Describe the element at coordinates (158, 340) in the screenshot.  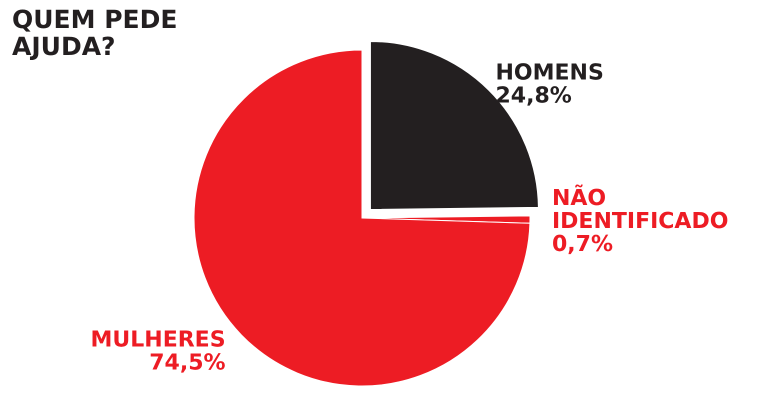
I see `slice-label: MULHERES` at that location.